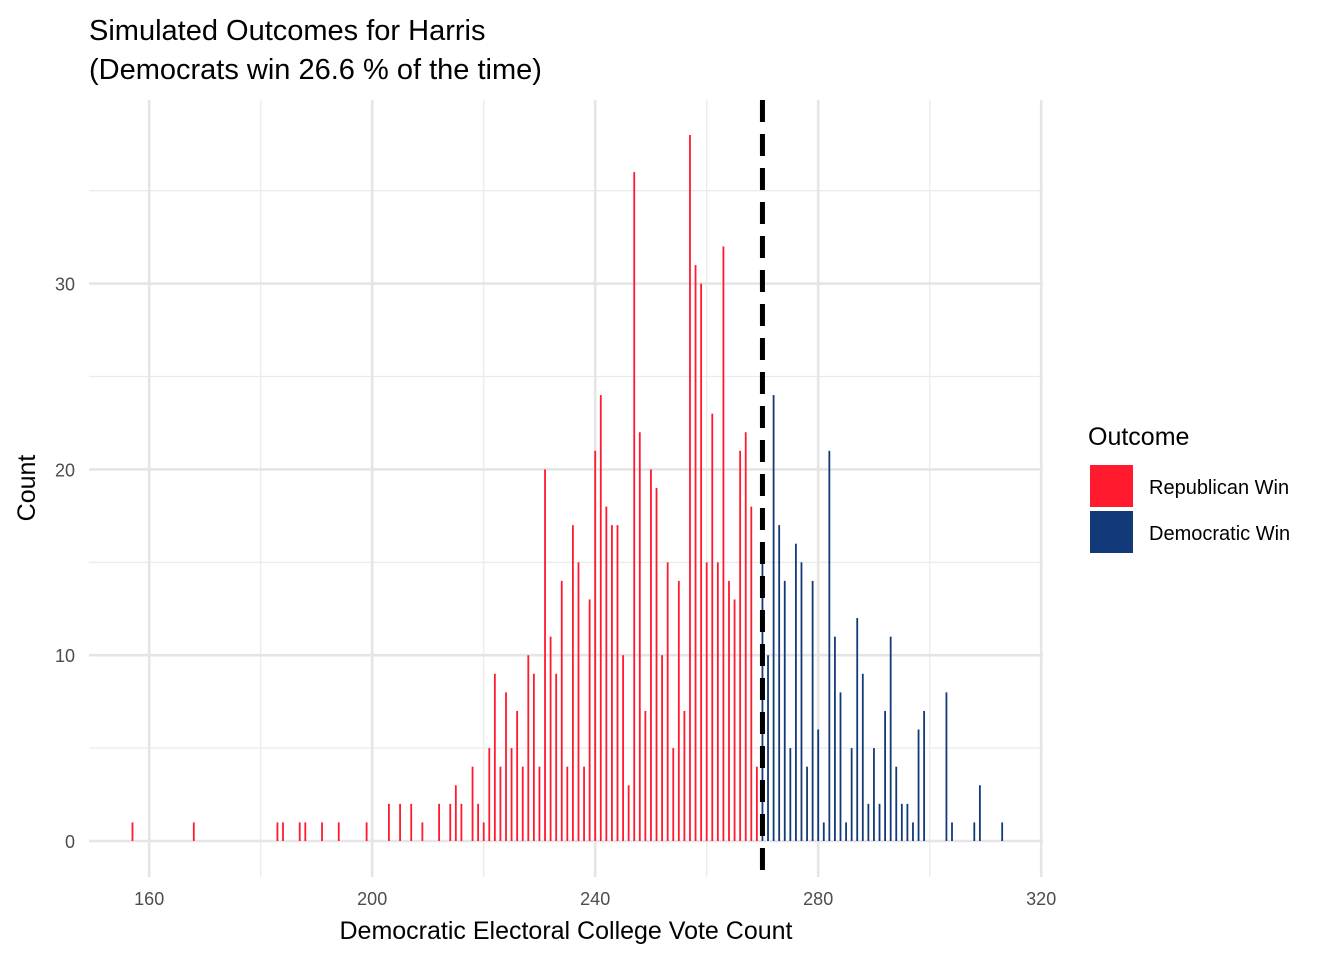  Describe the element at coordinates (1189, 488) in the screenshot. I see `legend: Outcome Republican Win Democratic Win` at that location.